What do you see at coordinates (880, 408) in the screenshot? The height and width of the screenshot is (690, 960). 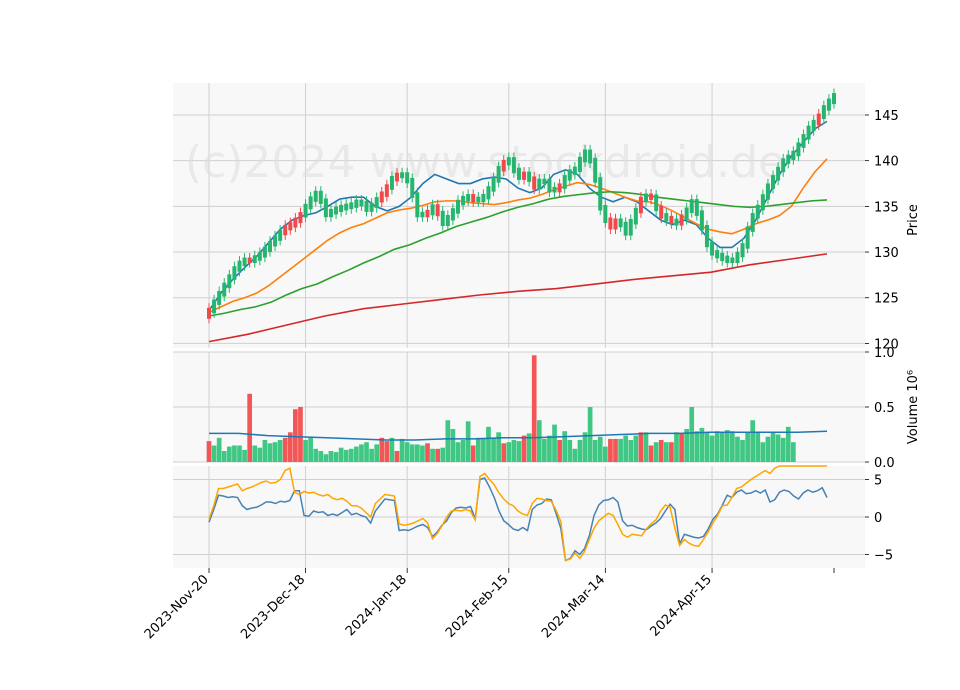 I see `volume-y-axis: 0.0 0.5 1.0` at bounding box center [880, 408].